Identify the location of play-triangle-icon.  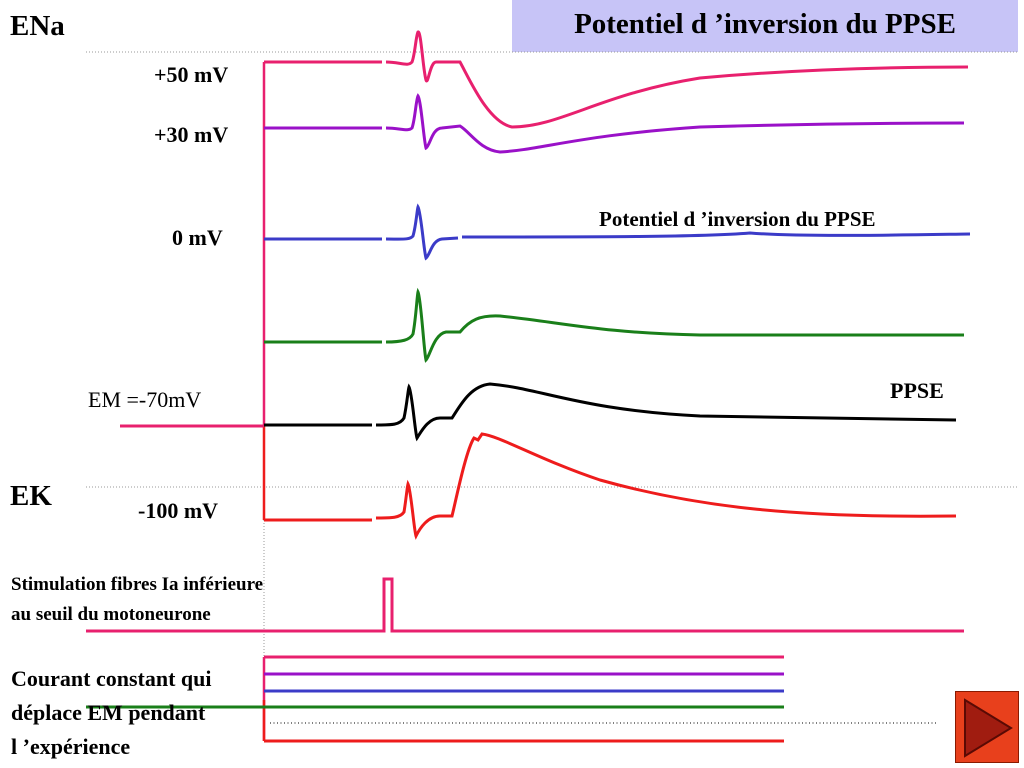
(988, 728).